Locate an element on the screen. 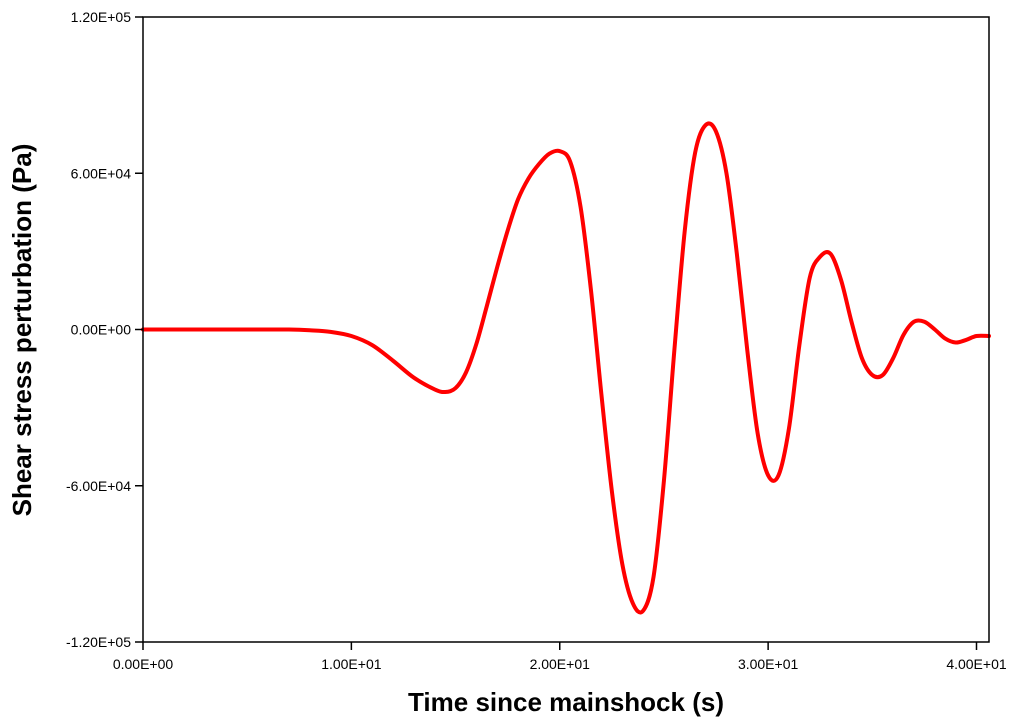 This screenshot has width=1010, height=722. y-tick-label: 0.00E+00 is located at coordinates (101, 330).